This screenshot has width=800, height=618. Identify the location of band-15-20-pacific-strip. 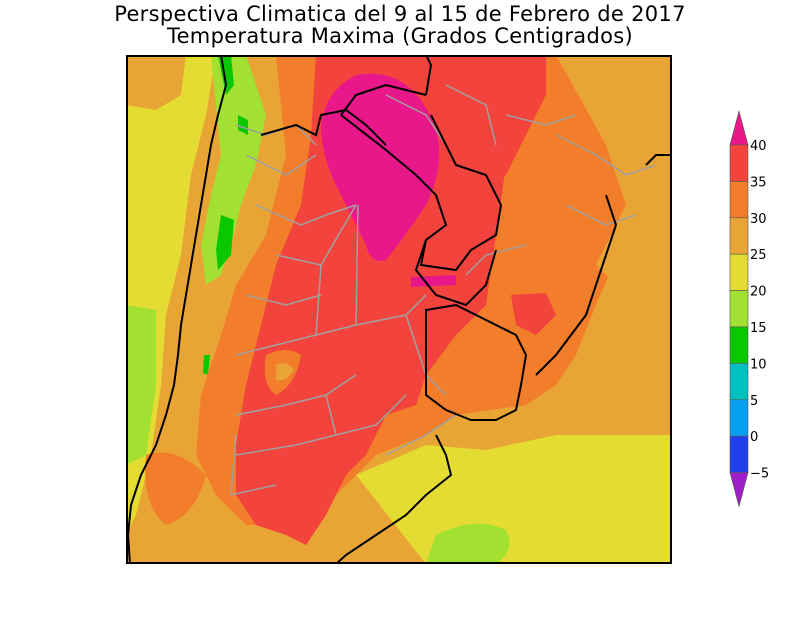
(141, 385).